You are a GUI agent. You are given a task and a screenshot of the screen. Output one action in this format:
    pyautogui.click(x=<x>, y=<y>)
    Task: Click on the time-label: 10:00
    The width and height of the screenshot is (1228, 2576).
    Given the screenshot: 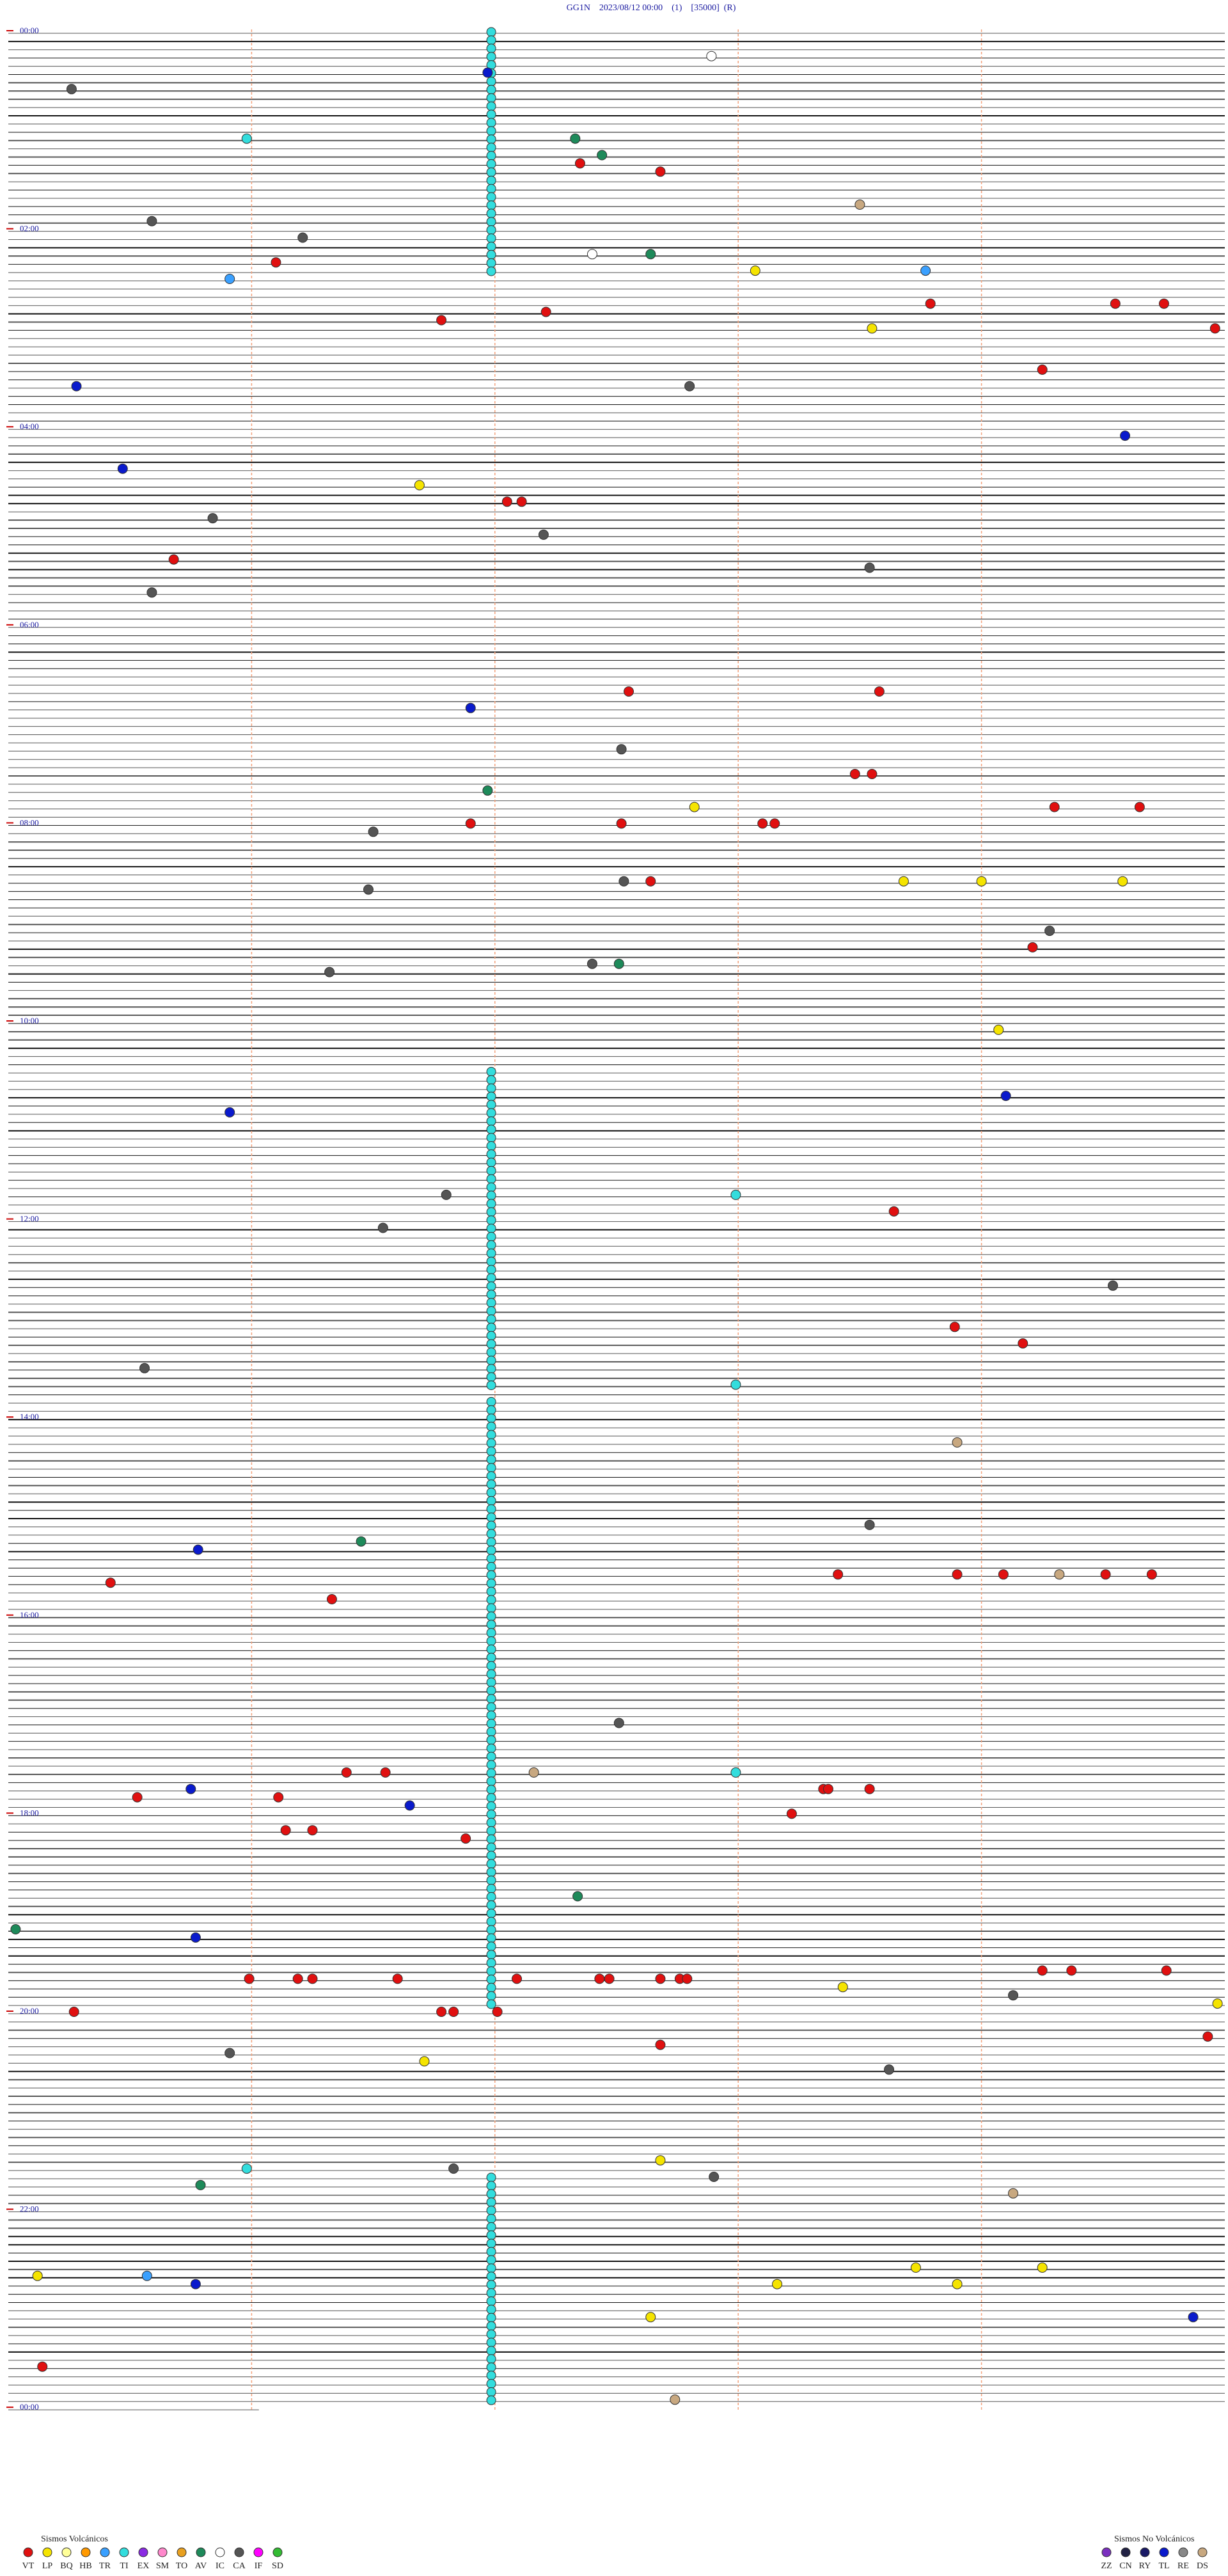 What is the action you would take?
    pyautogui.click(x=29, y=1020)
    